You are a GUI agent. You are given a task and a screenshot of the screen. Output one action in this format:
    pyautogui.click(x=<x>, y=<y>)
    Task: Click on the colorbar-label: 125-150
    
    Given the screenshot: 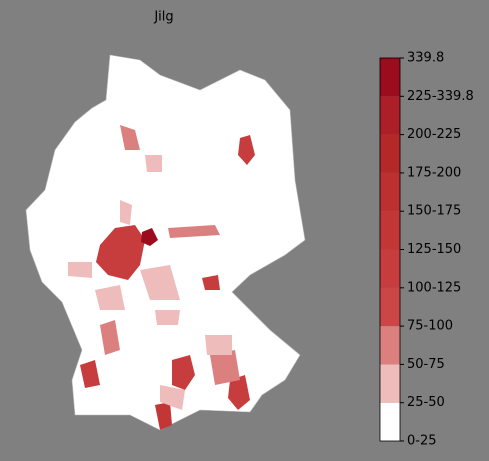 What is the action you would take?
    pyautogui.click(x=434, y=249)
    